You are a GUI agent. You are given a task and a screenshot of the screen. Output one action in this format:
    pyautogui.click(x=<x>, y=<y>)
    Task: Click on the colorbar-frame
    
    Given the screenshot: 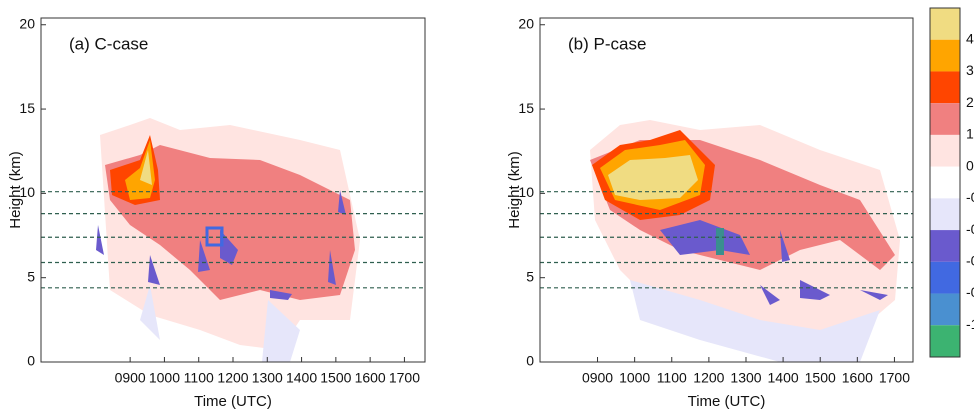 What is the action you would take?
    pyautogui.click(x=945, y=182)
    